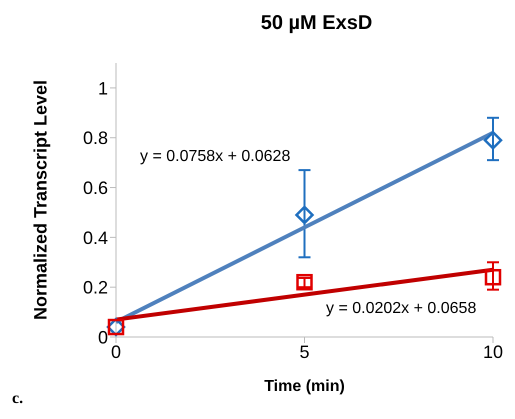 The width and height of the screenshot is (515, 419). What do you see at coordinates (95, 238) in the screenshot?
I see `y-tick-label: 0.4` at bounding box center [95, 238].